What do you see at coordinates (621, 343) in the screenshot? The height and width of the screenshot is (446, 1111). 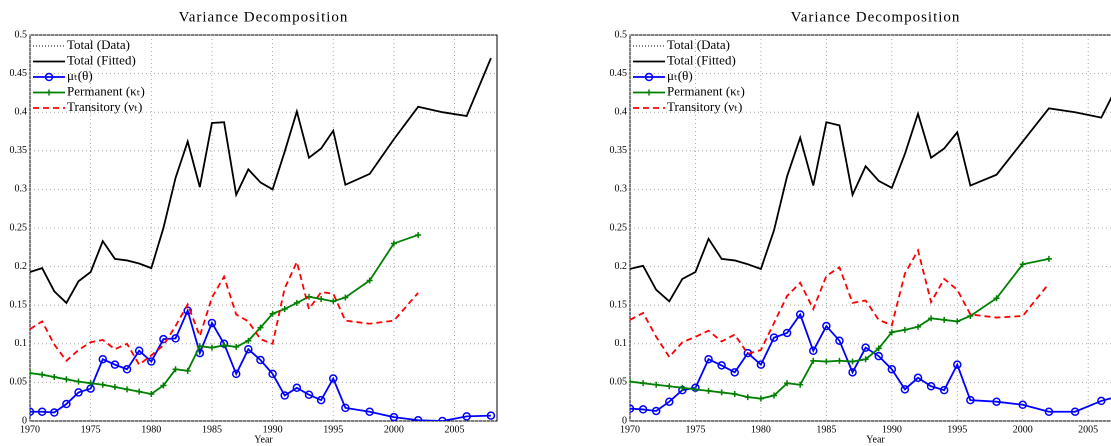 I see `y-tick-label: 0.1` at bounding box center [621, 343].